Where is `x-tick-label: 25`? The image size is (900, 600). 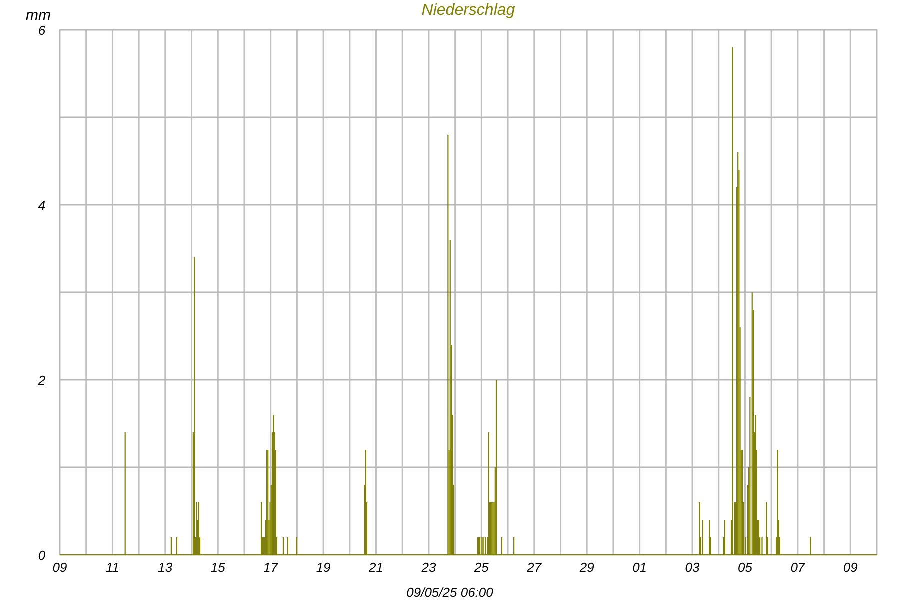 x-tick-label: 25 is located at coordinates (481, 567).